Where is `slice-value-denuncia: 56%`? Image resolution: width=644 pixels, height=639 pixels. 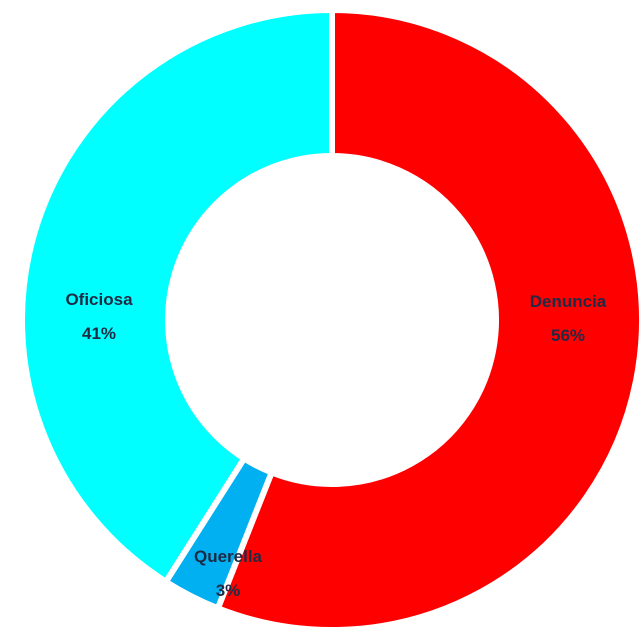
slice-value-denuncia: 56% is located at coordinates (568, 335).